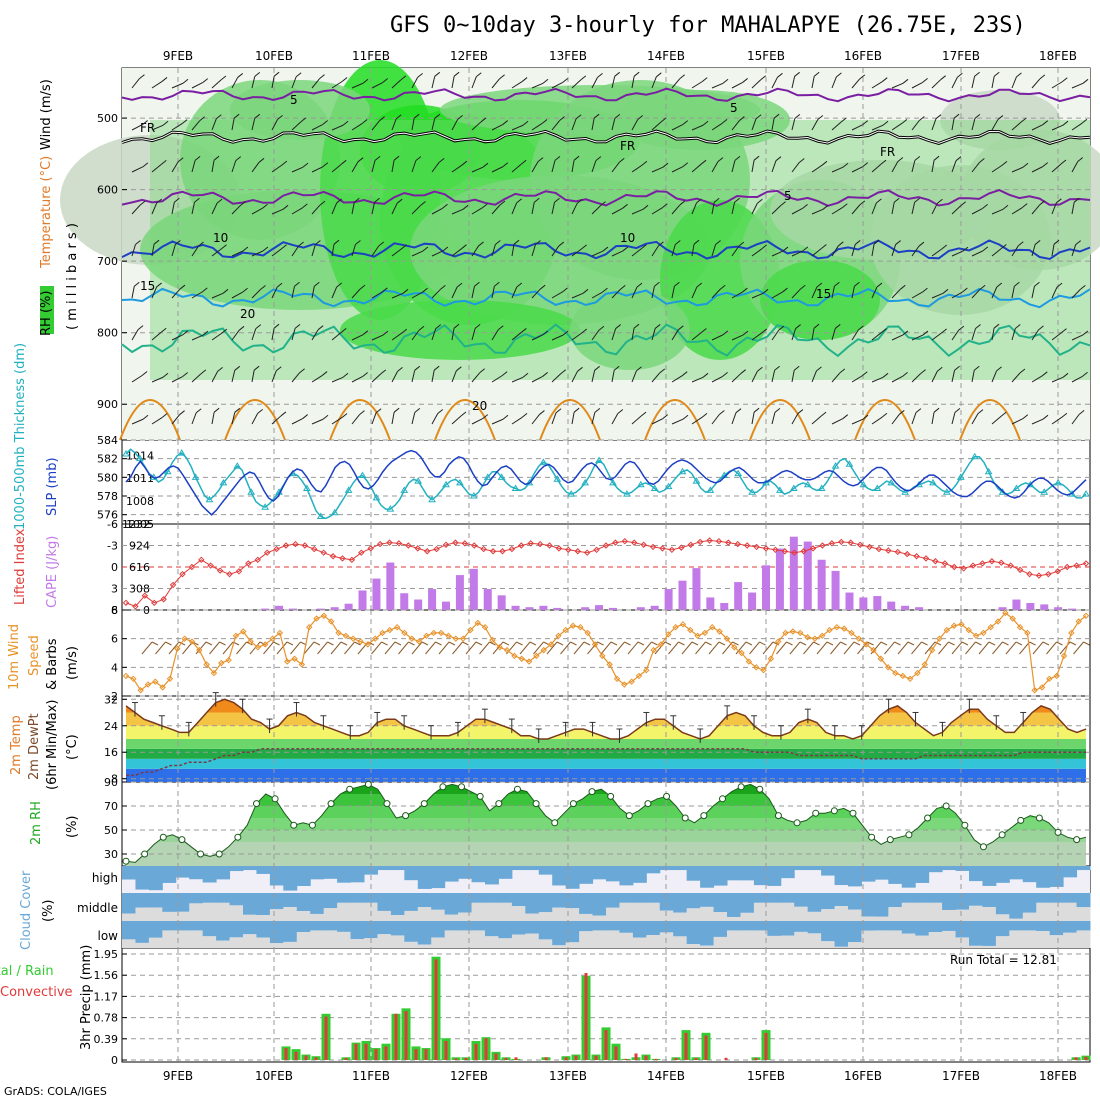  What do you see at coordinates (606, 719) in the screenshot?
I see `temperature-line` at bounding box center [606, 719].